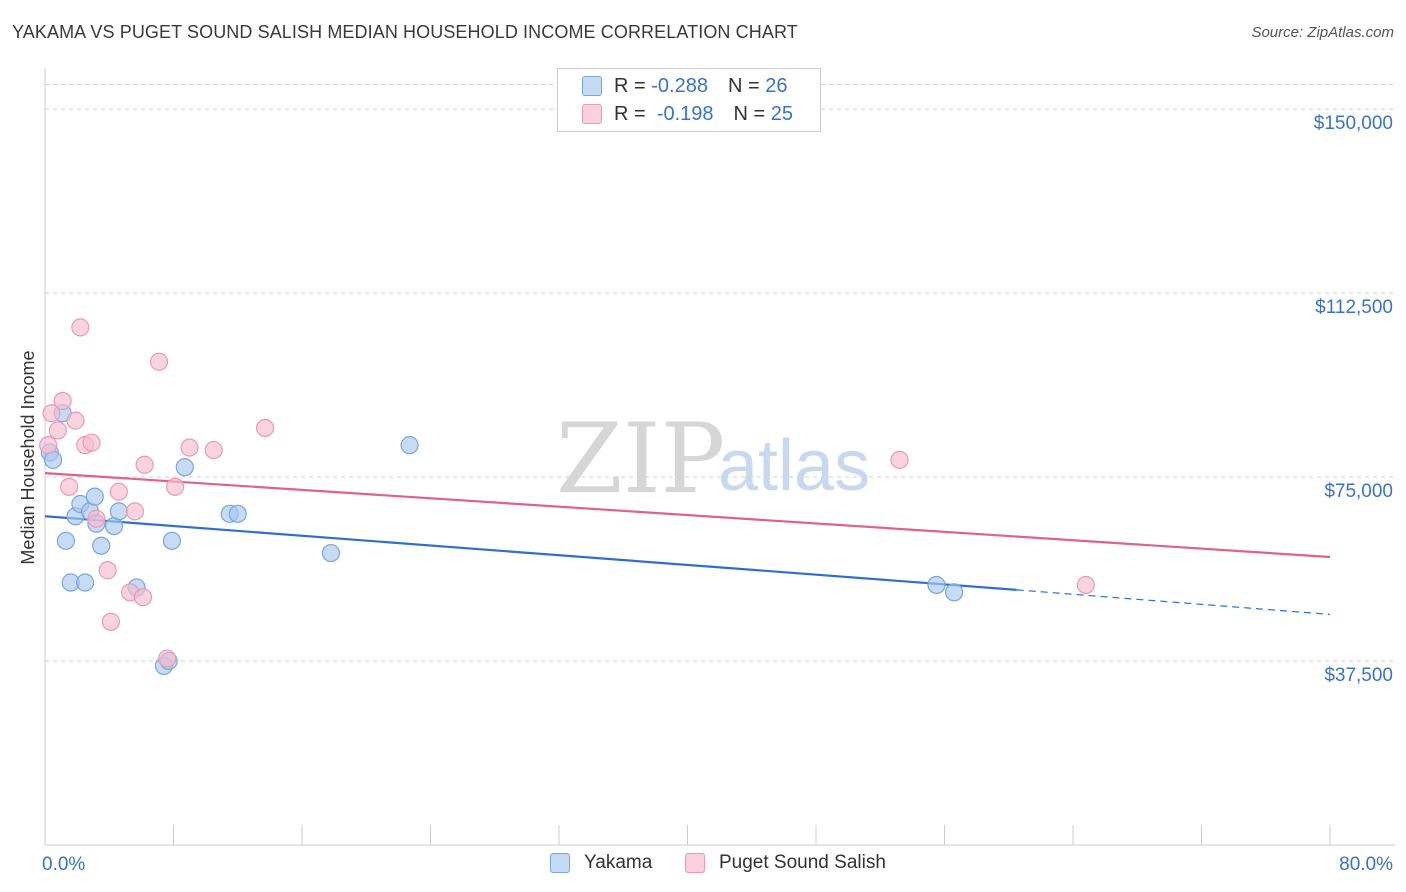 Image resolution: width=1406 pixels, height=892 pixels. I want to click on y-tick-label: $37,500, so click(1358, 675).